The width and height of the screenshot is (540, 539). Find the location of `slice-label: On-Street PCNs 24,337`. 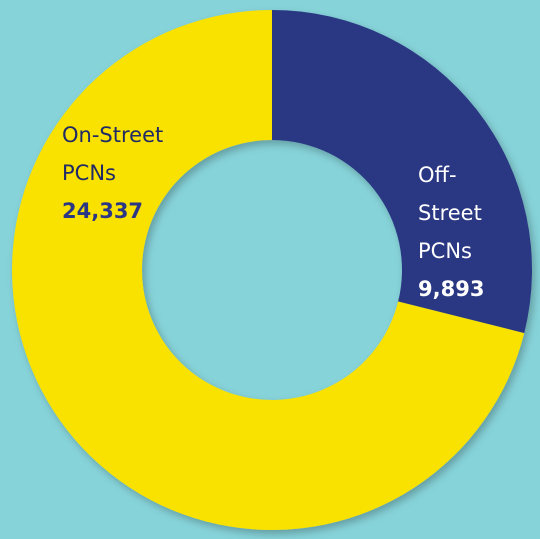

slice-label: On-Street PCNs 24,337 is located at coordinates (137, 173).